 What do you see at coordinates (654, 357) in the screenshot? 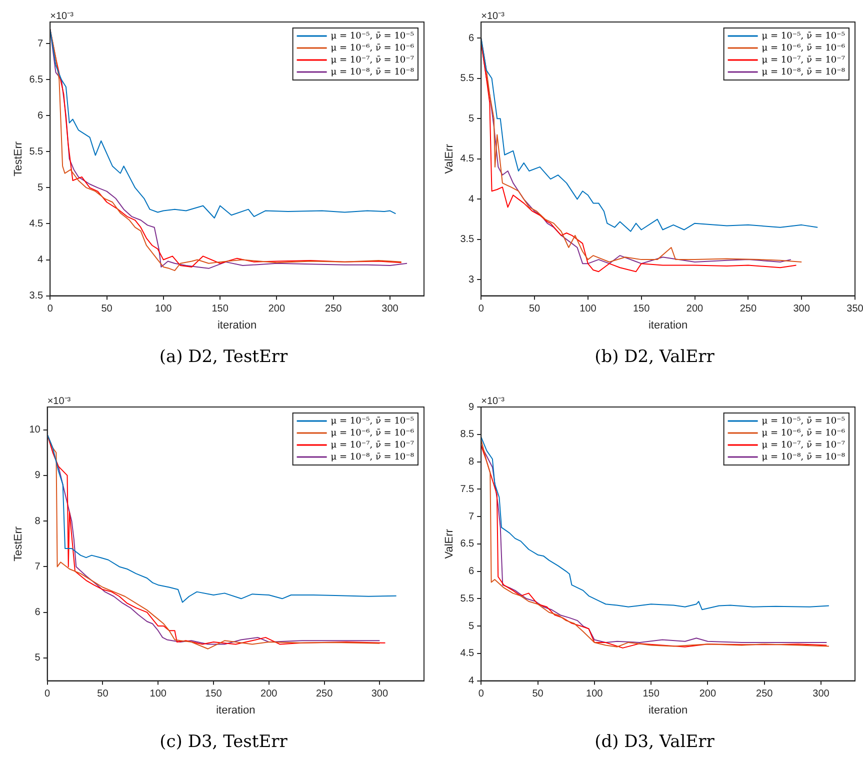
I see `text: (b) D2, ValErr` at bounding box center [654, 357].